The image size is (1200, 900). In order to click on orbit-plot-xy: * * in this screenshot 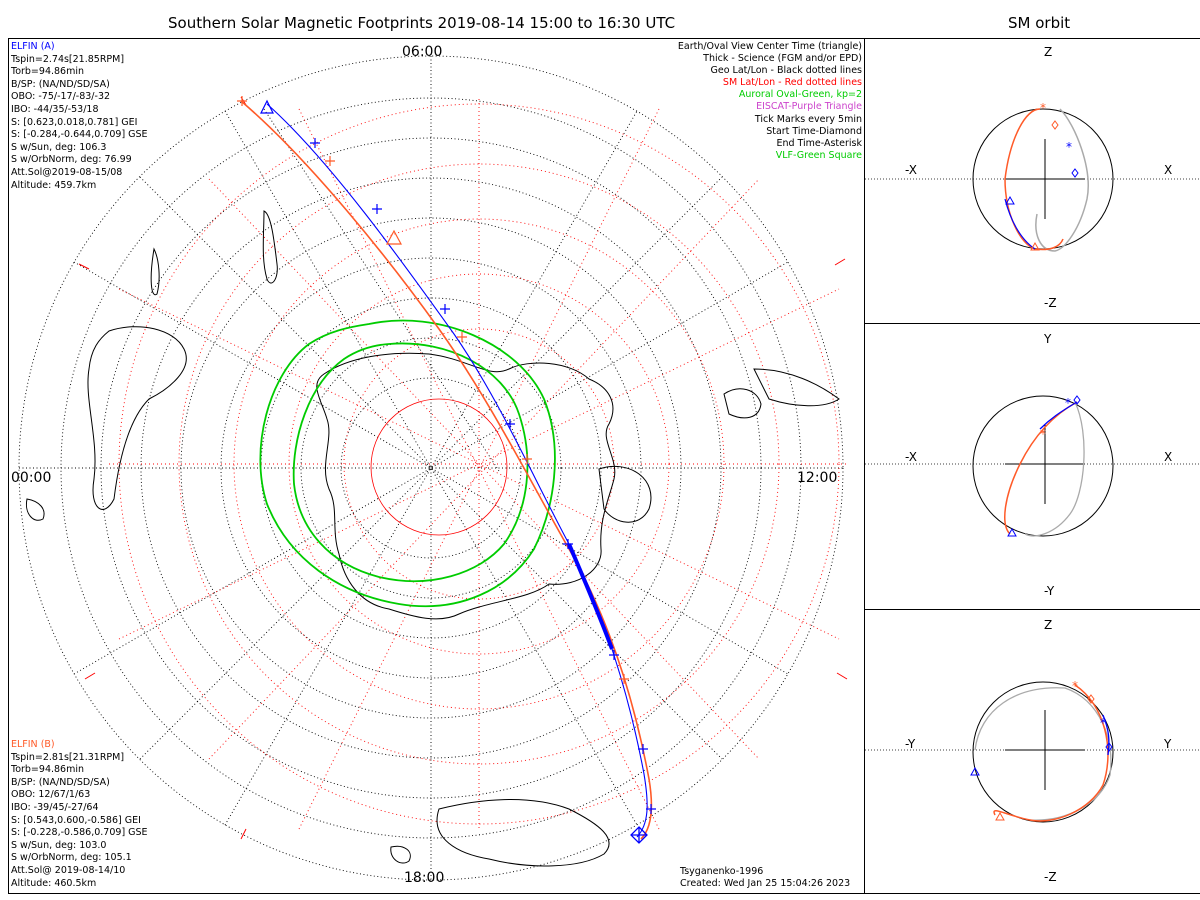, I will do `click(1032, 466)`.